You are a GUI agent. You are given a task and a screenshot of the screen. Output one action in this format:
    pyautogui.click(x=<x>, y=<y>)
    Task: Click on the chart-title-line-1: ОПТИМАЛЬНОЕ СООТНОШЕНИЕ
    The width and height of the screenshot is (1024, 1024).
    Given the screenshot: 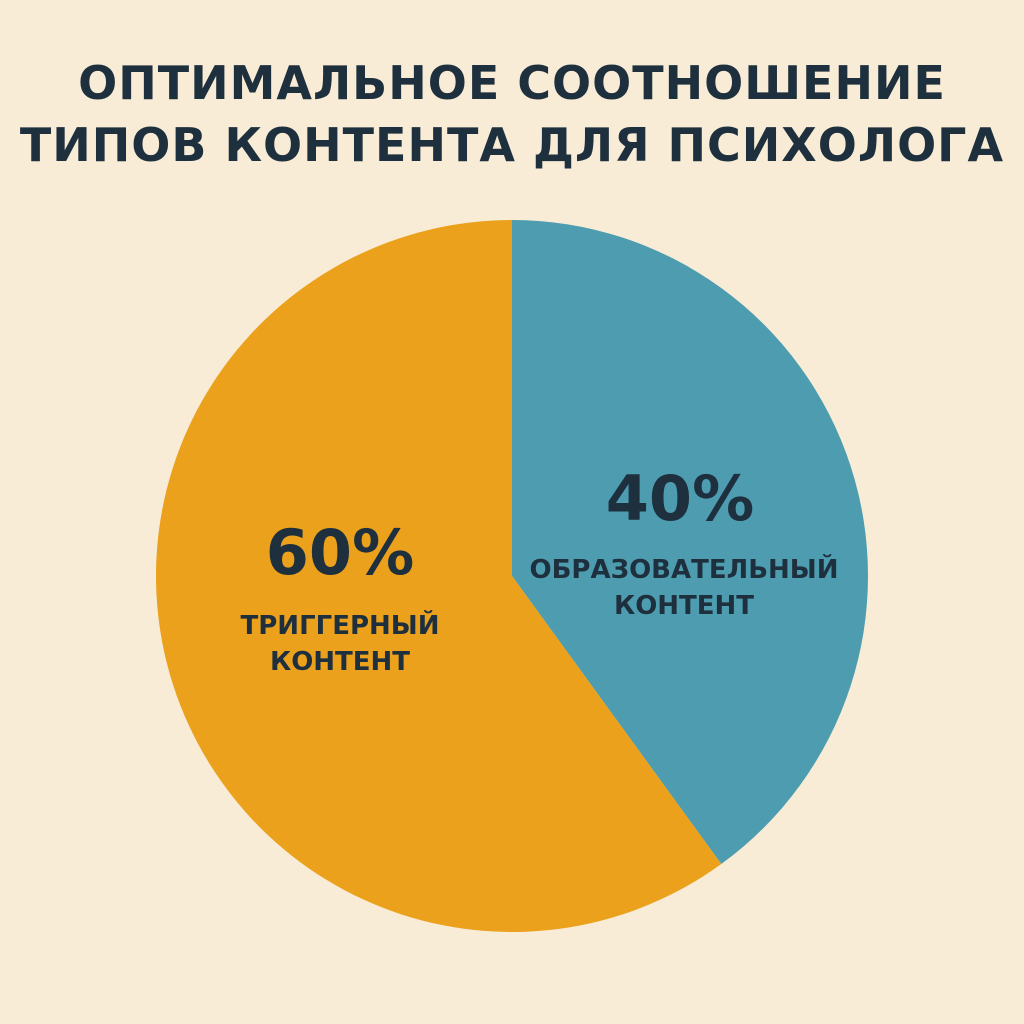 What is the action you would take?
    pyautogui.click(x=512, y=83)
    